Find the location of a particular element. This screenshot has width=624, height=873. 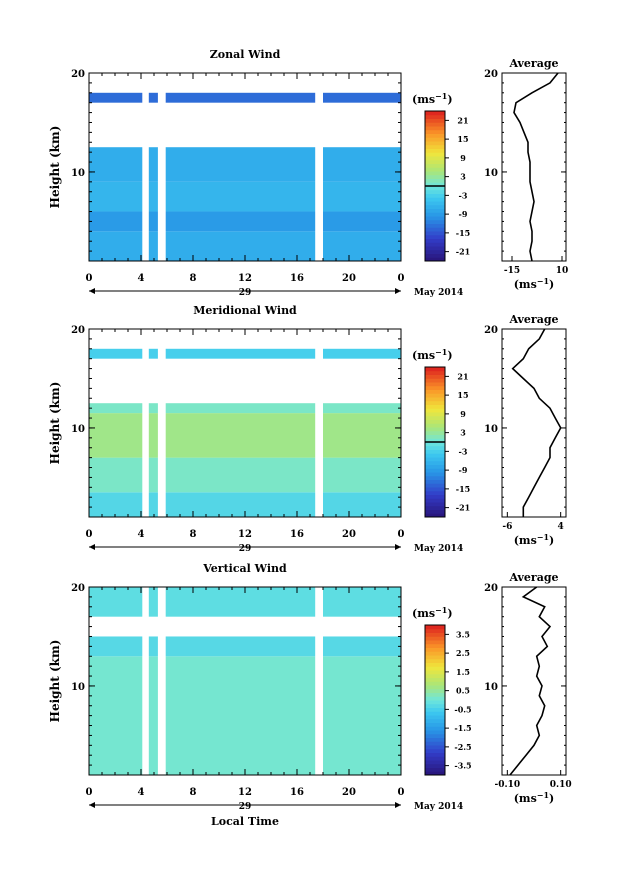

colorbar-tick-label: 9 is located at coordinates (463, 414).